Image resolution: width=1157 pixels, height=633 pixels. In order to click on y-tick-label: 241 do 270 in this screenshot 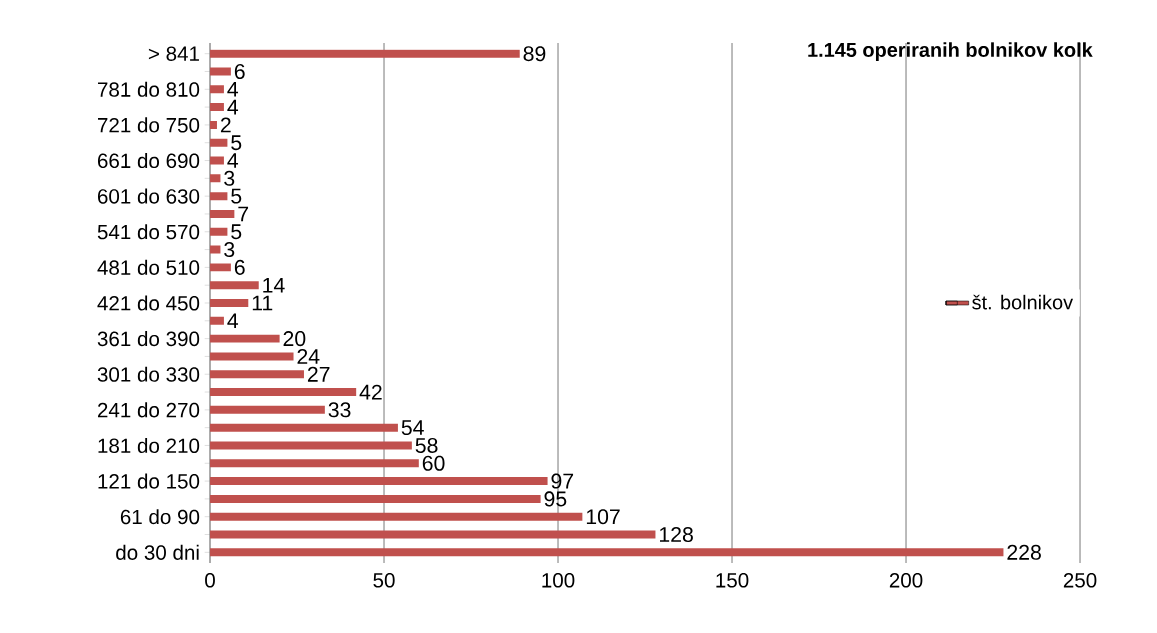, I will do `click(148, 410)`.